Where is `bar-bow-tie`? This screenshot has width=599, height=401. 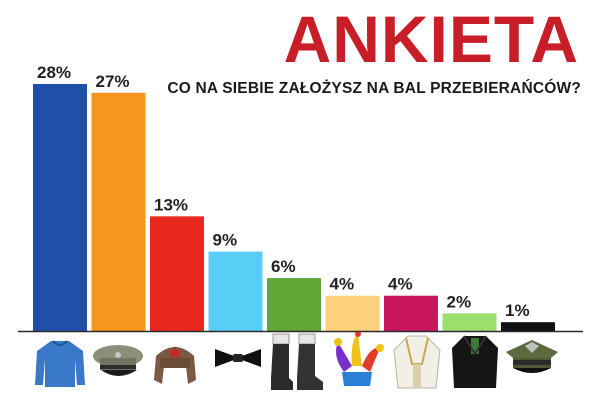
bar-bow-tie is located at coordinates (235, 291).